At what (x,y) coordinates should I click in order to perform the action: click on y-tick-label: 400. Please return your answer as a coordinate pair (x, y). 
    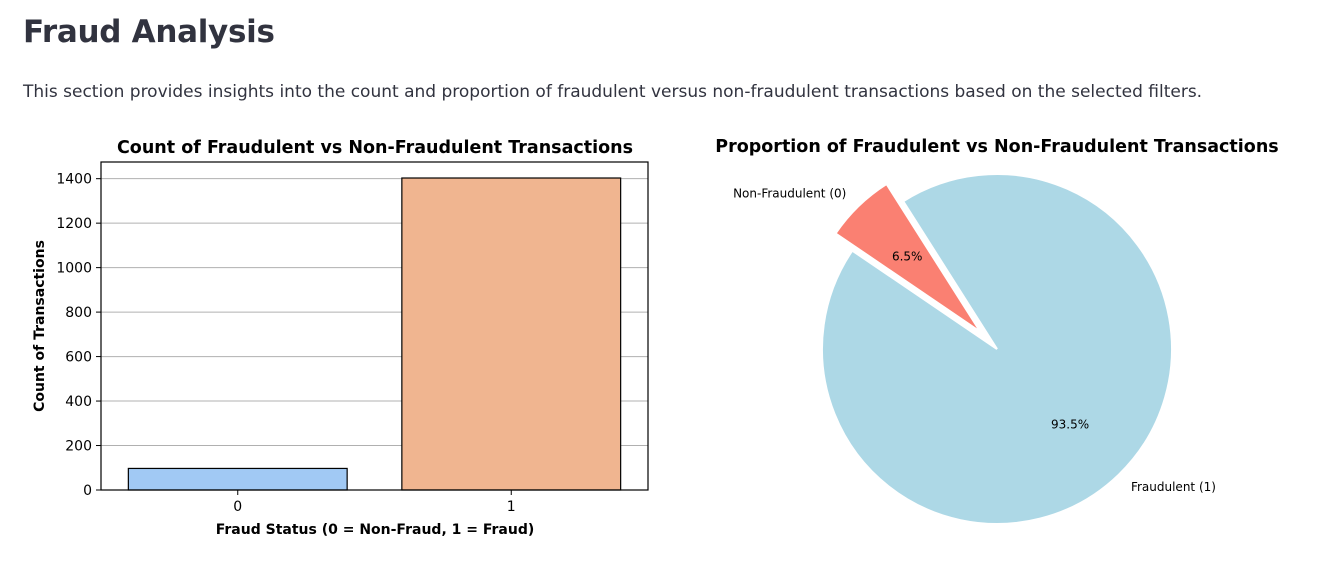
    Looking at the image, I should click on (78, 402).